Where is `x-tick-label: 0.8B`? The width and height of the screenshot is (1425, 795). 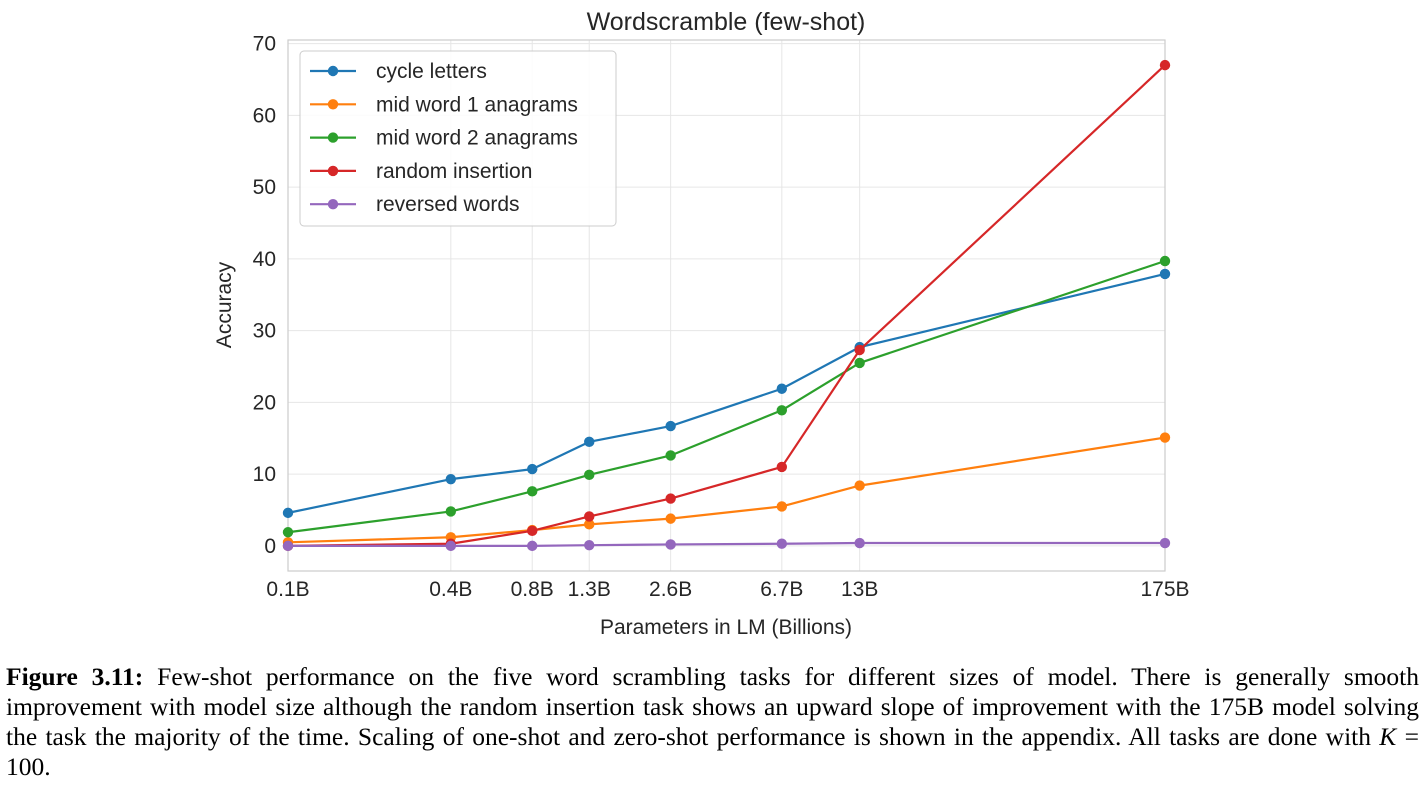 x-tick-label: 0.8B is located at coordinates (532, 589).